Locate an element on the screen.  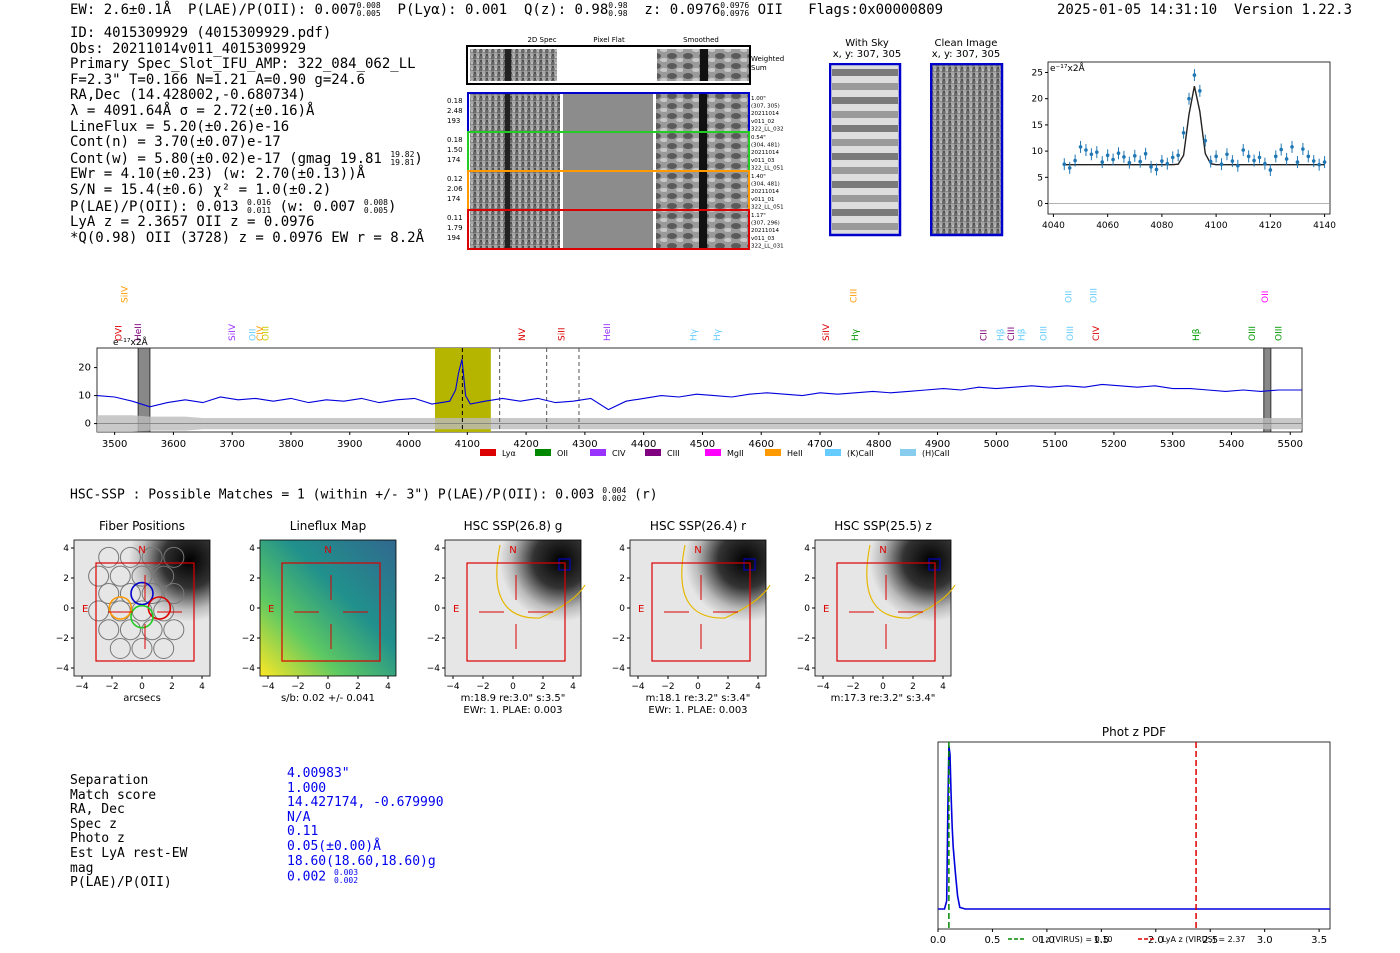
spec-xtick-label: 4500 is located at coordinates (702, 444).